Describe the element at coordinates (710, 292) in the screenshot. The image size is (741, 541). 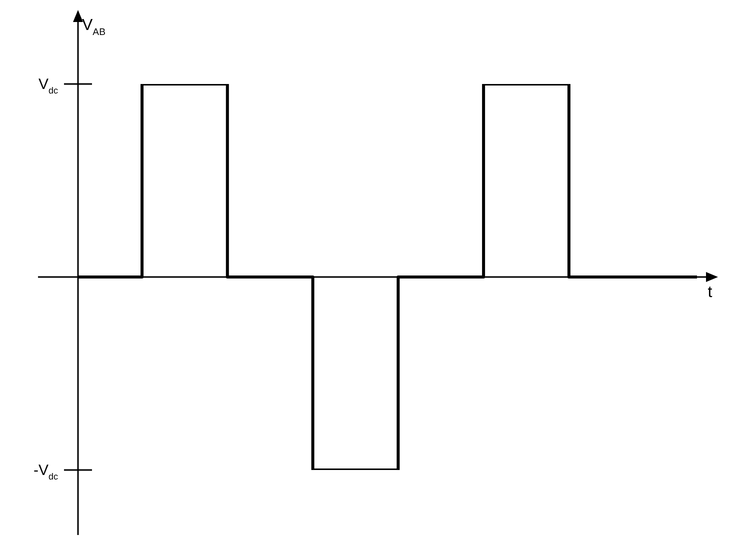
I see `x-axis-title: t` at that location.